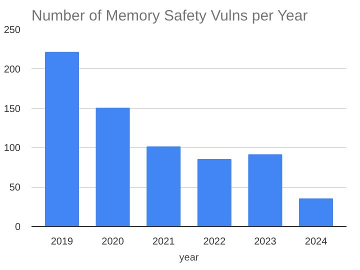  Describe the element at coordinates (12, 109) in the screenshot. I see `y-tick-label: 150` at that location.